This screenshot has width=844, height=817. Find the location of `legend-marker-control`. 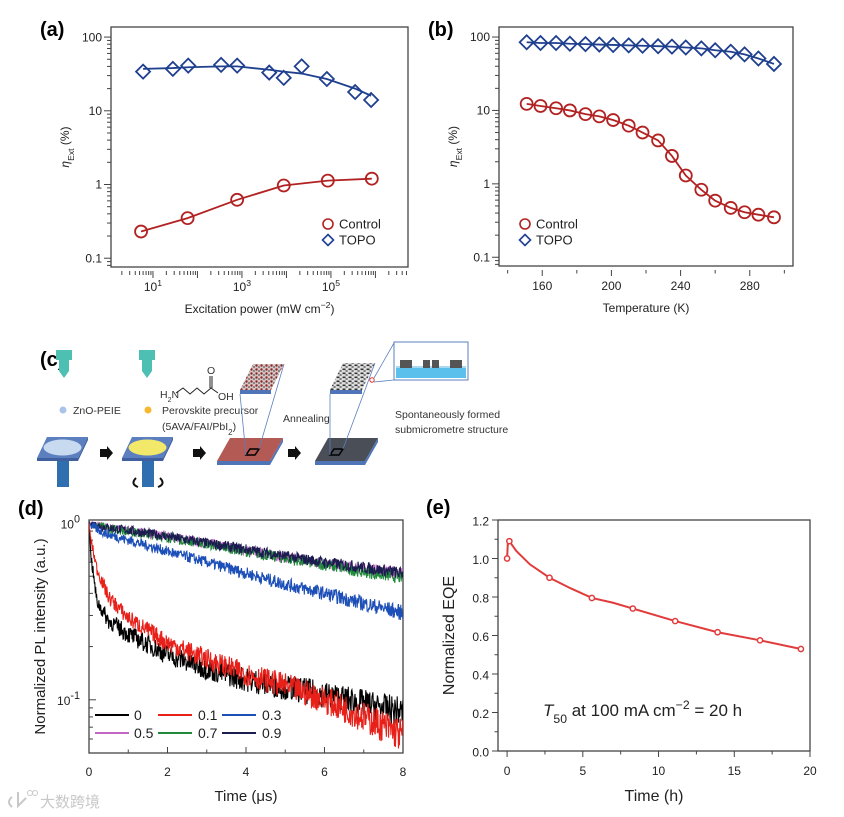

legend-marker-control is located at coordinates (328, 224).